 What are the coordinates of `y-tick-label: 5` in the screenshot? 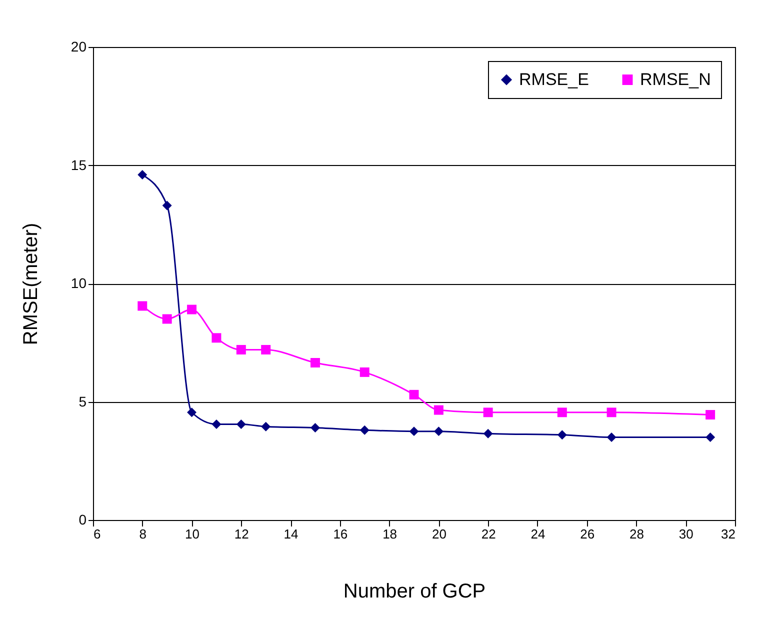 It's located at (82, 401).